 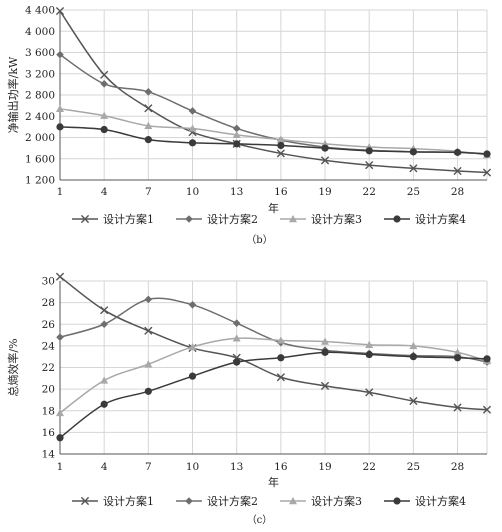 I want to click on x-tick-label: 22, so click(x=369, y=467).